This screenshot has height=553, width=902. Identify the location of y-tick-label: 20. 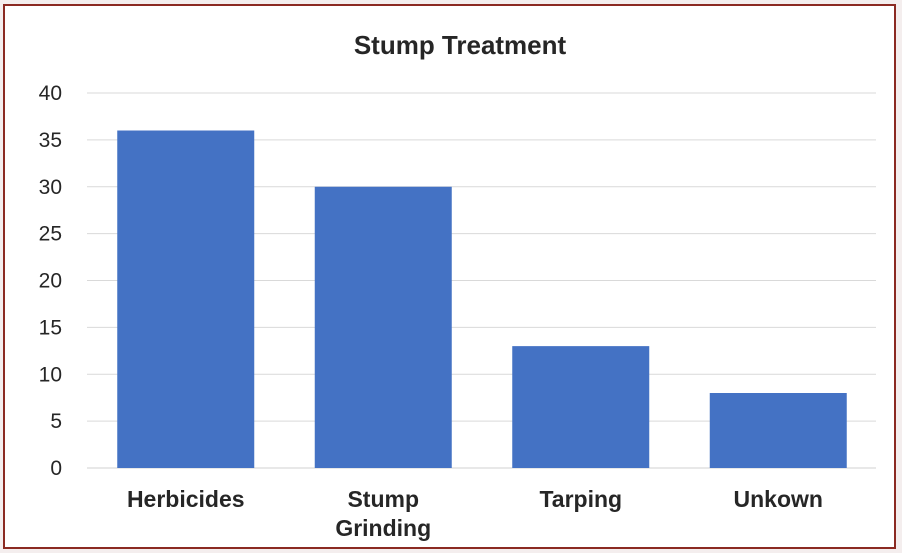
(50, 281).